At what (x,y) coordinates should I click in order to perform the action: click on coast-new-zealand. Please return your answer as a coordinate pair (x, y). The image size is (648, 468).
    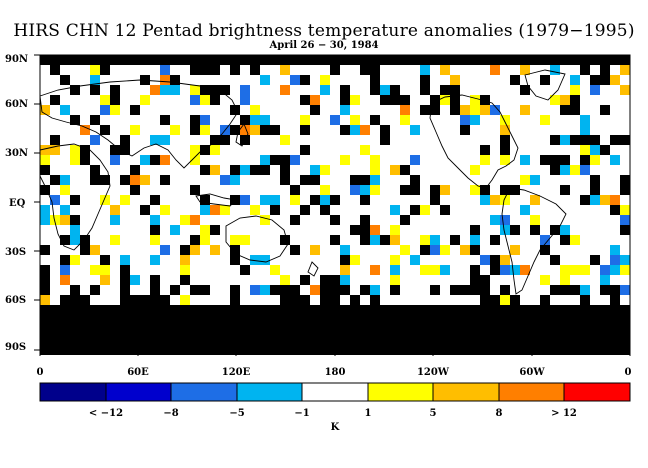
    Looking at the image, I should click on (313, 269).